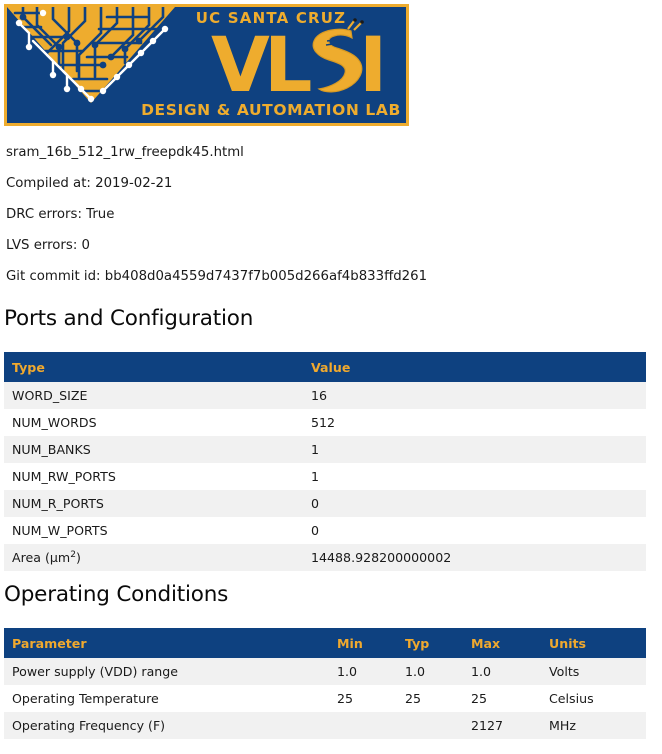 This screenshot has height=754, width=662. What do you see at coordinates (240, 64) in the screenshot?
I see `logo-letter-v: V` at bounding box center [240, 64].